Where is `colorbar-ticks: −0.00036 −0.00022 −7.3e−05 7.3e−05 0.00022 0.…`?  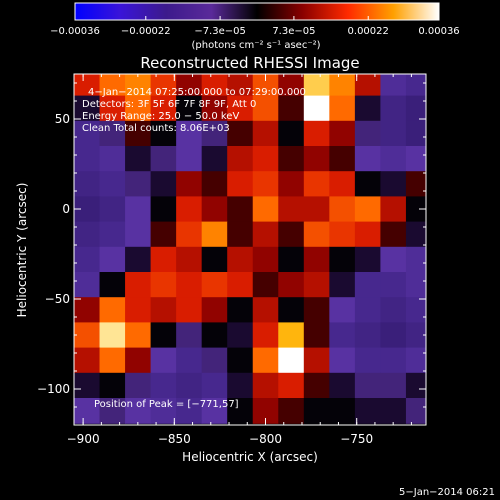
colorbar-ticks: −0.00036 −0.00022 −7.3e−05 7.3e−05 0.00022 0.… is located at coordinates (255, 26).